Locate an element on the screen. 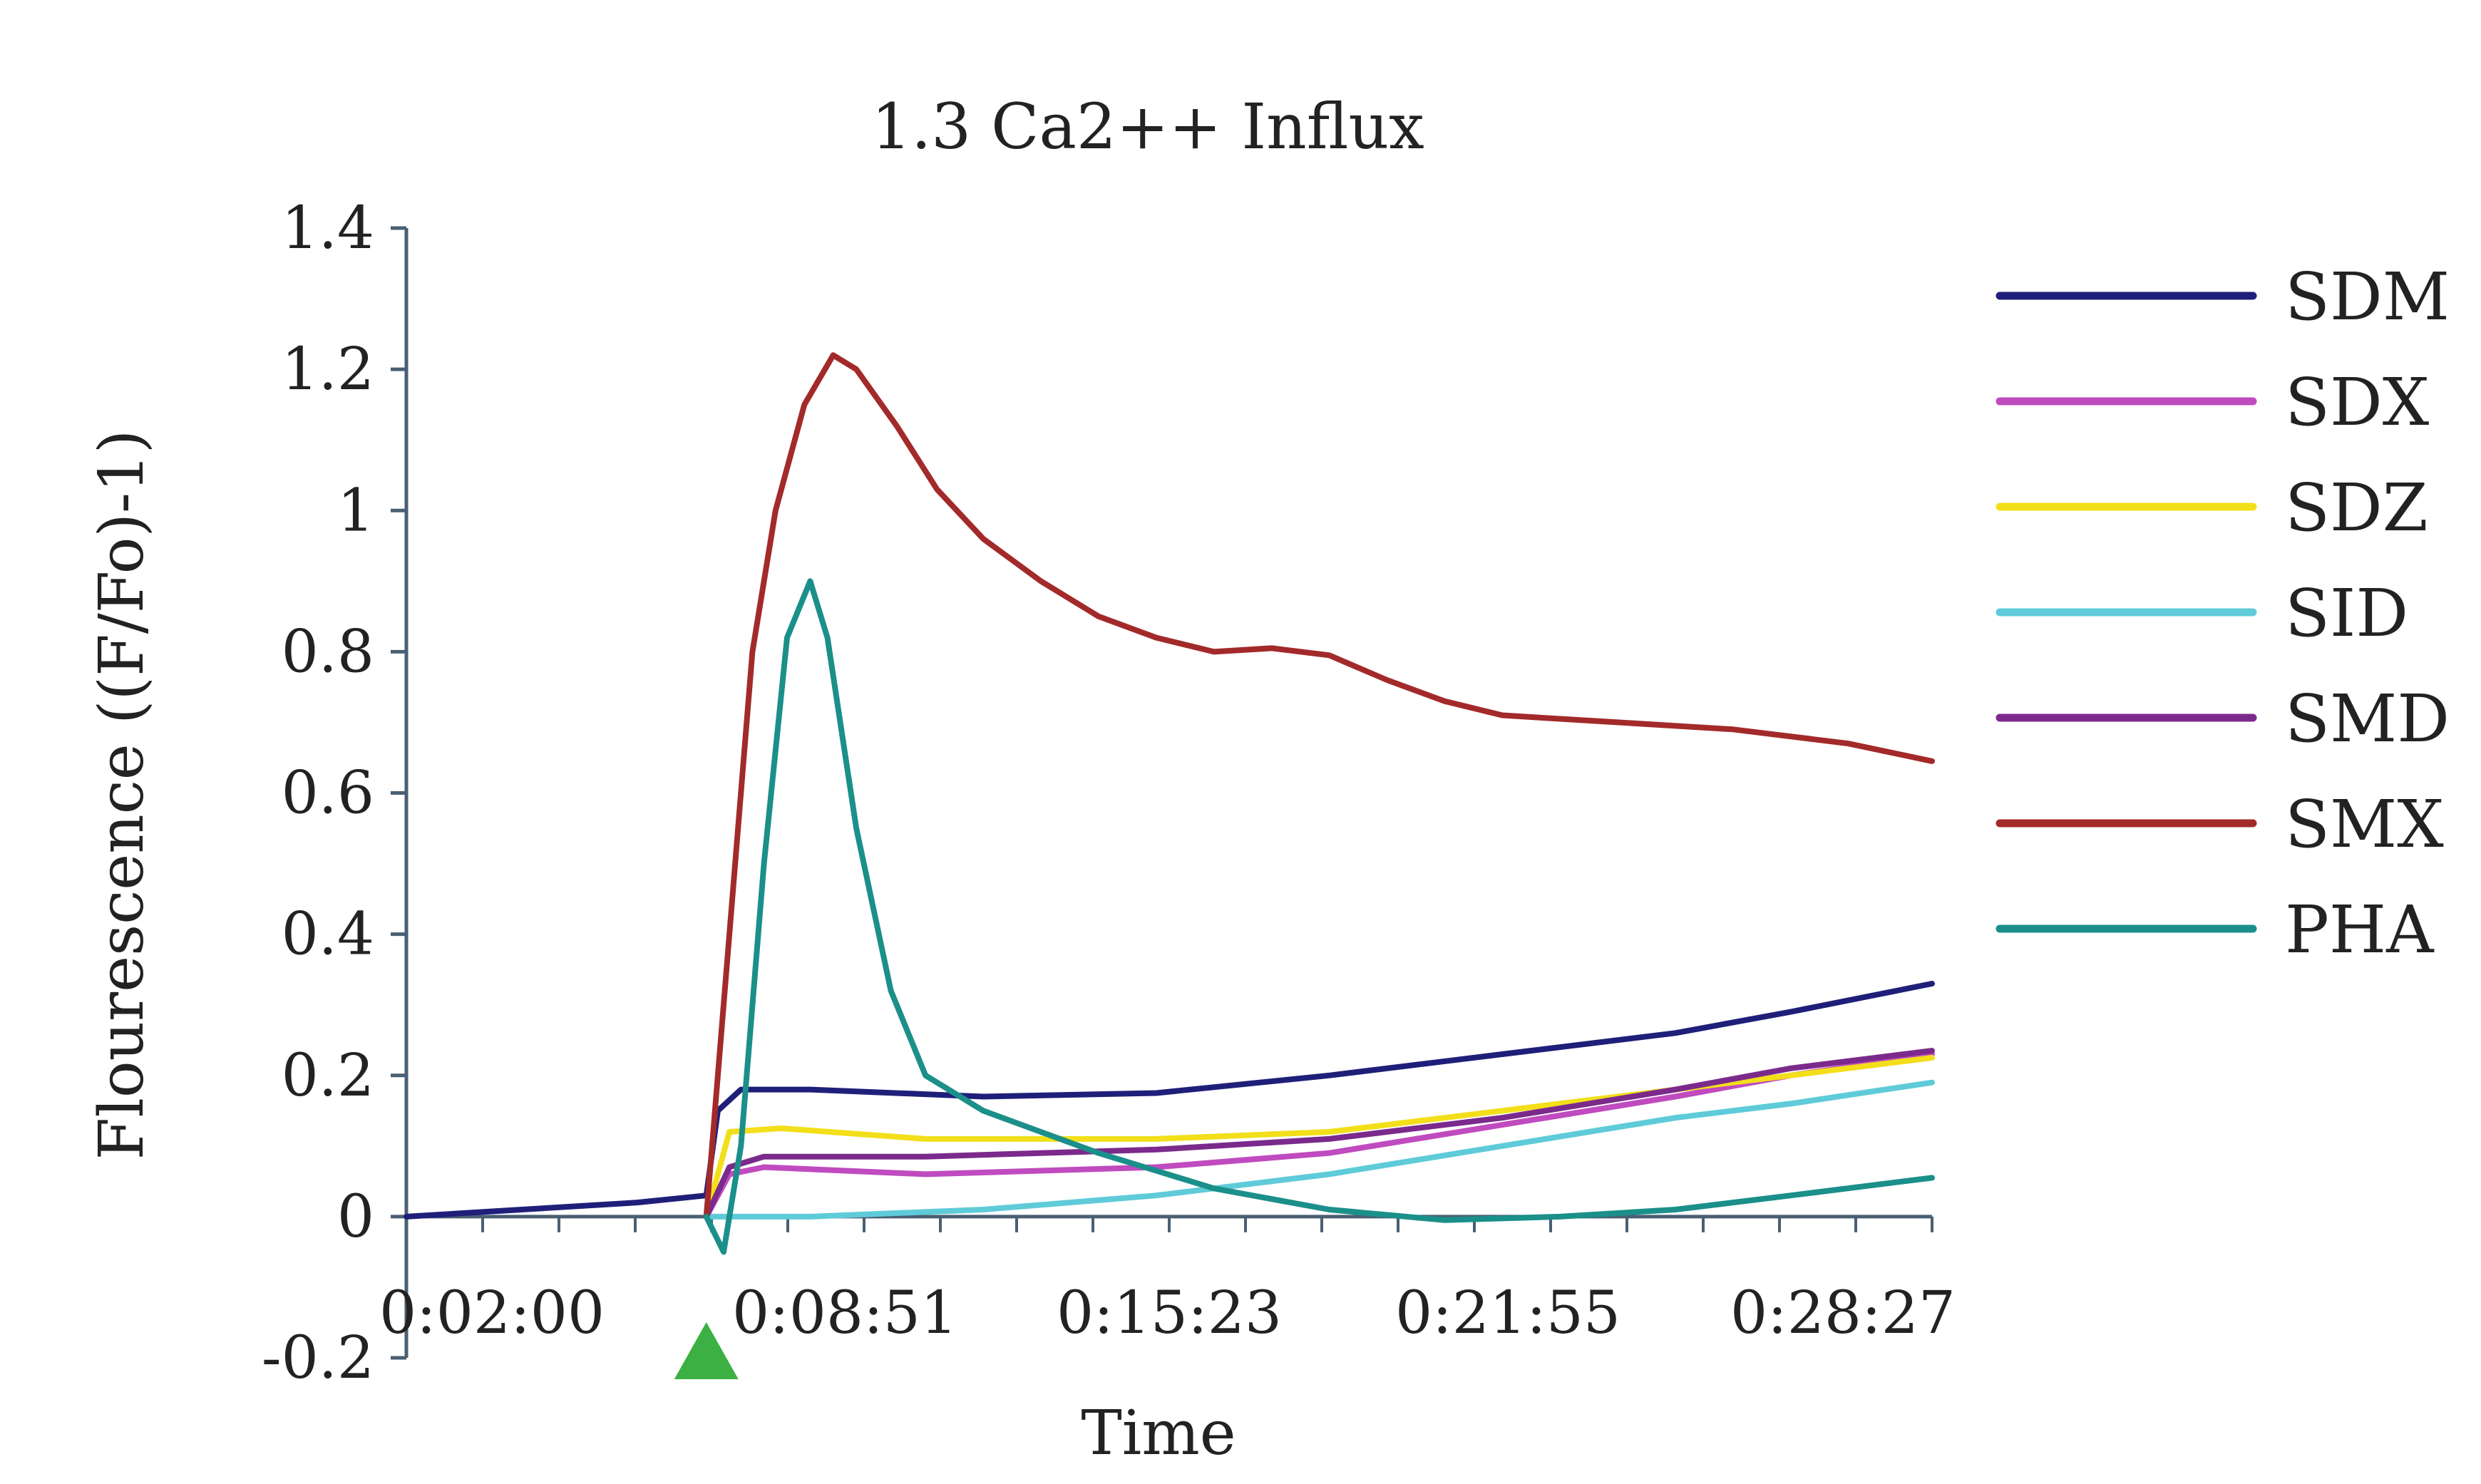 This screenshot has width=2481, height=1484. x-tick-label: 0:08:51 is located at coordinates (845, 1313).